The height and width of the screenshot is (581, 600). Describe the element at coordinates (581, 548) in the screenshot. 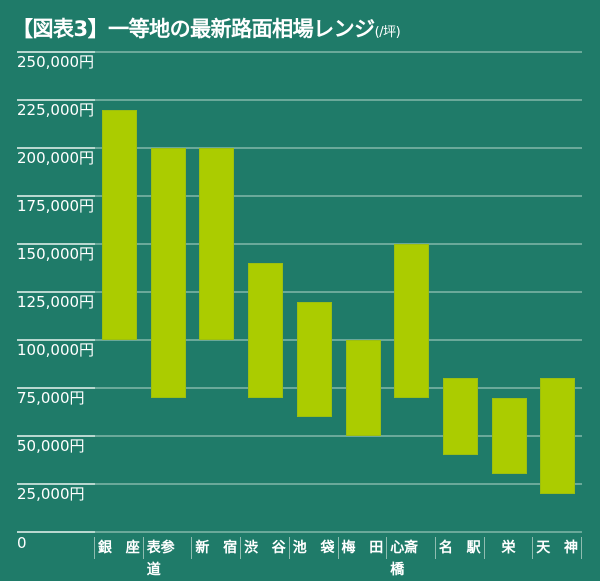

I see `x-axis-divider` at that location.